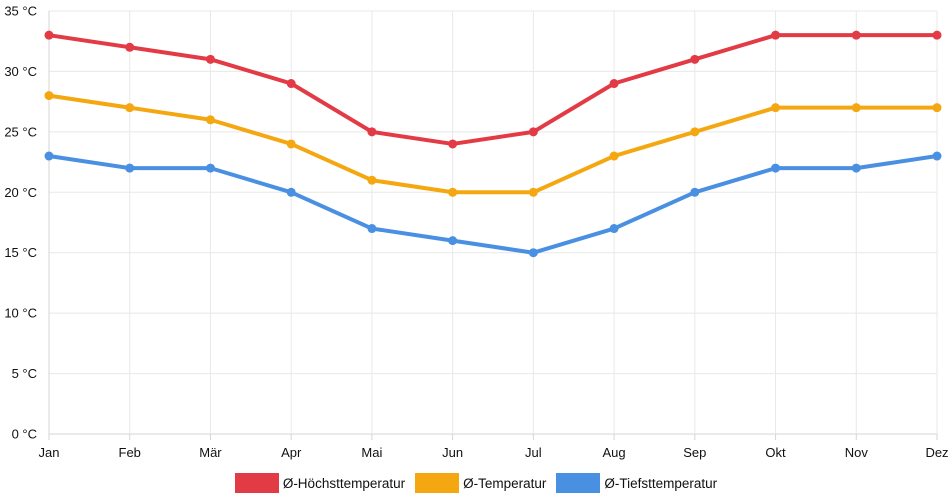 The image size is (952, 500). I want to click on x-tick-label: Sep, so click(694, 452).